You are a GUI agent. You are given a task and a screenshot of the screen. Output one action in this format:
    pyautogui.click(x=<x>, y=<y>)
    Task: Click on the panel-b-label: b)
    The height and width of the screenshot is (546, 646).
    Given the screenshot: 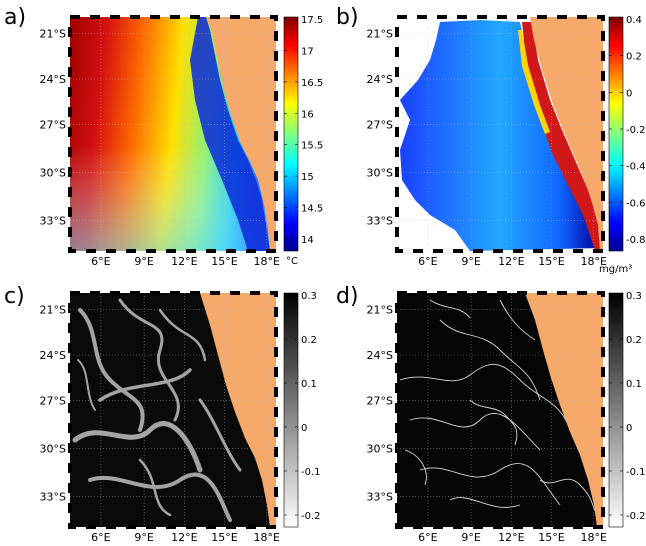 What is the action you would take?
    pyautogui.click(x=347, y=17)
    